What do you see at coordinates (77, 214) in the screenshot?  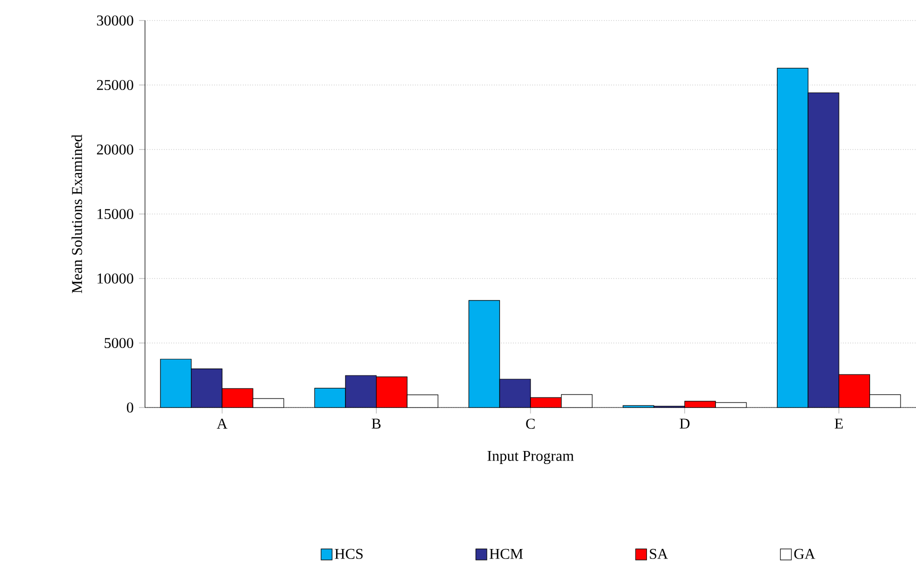 I see `y-axis-title: Mean Solutions Examined` at bounding box center [77, 214].